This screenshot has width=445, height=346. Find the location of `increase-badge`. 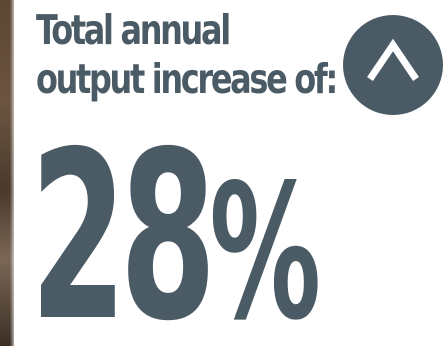

increase-badge is located at coordinates (393, 65).